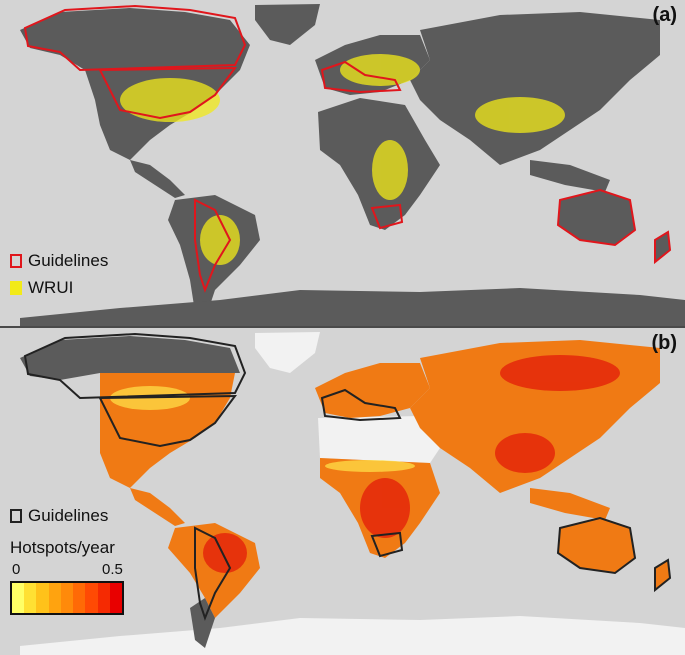 The image size is (685, 655). Describe the element at coordinates (16, 261) in the screenshot. I see `red-outline-swatch-icon` at that location.